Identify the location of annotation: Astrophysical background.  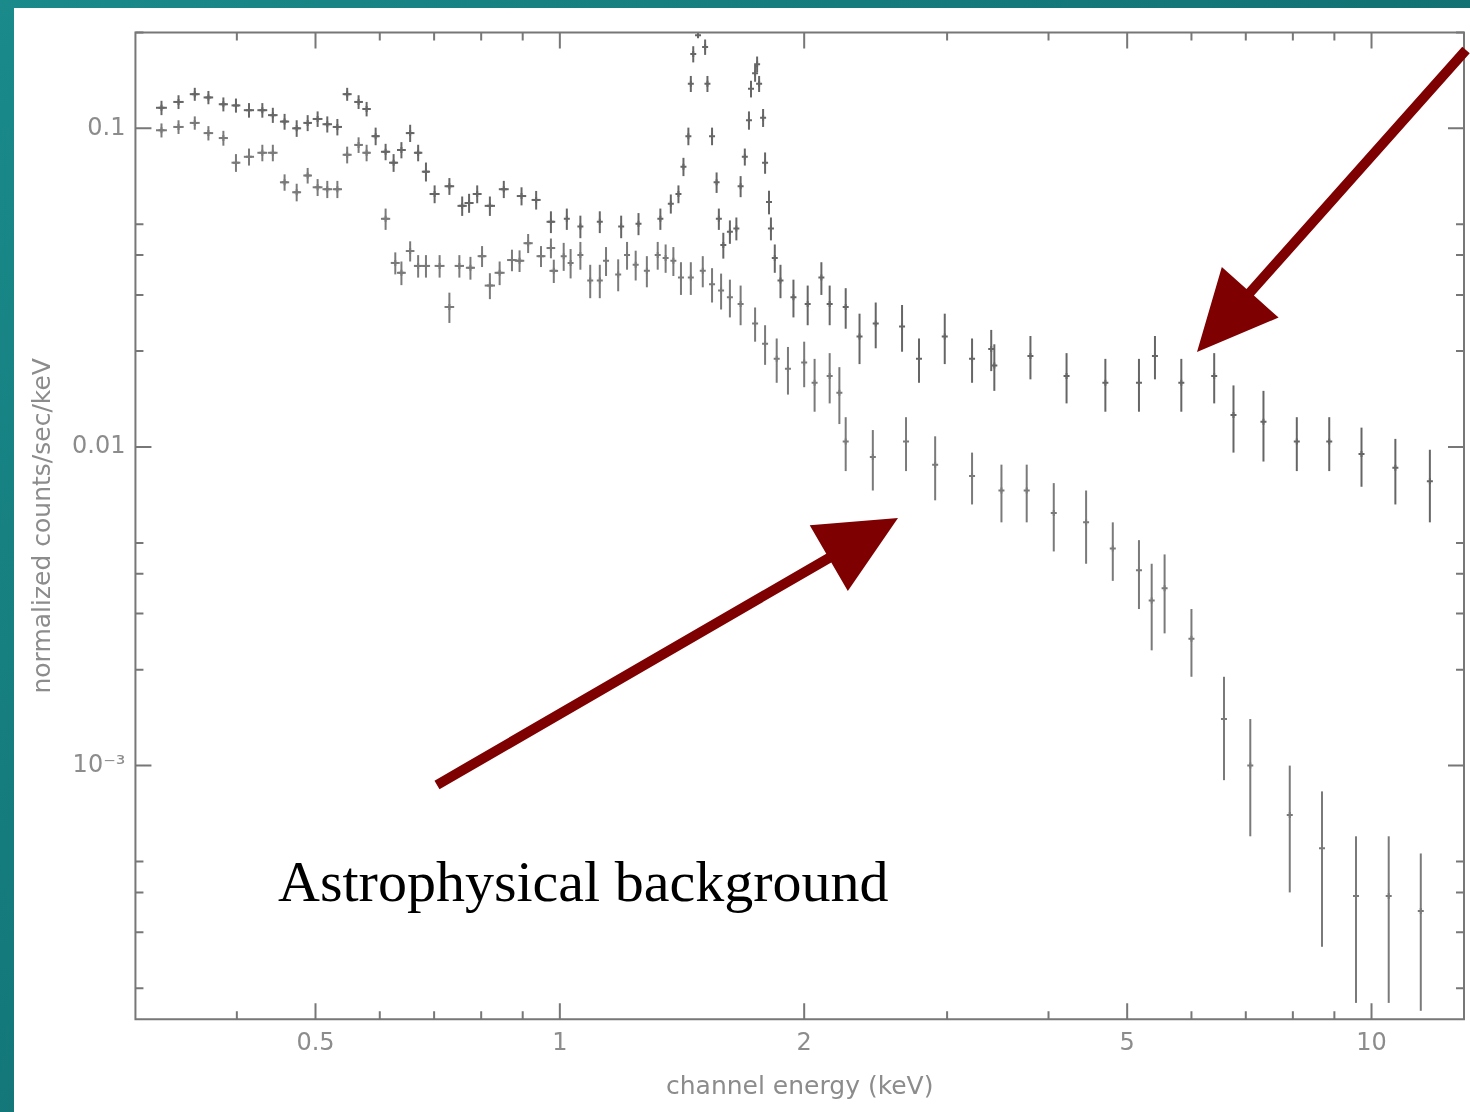
(583, 881).